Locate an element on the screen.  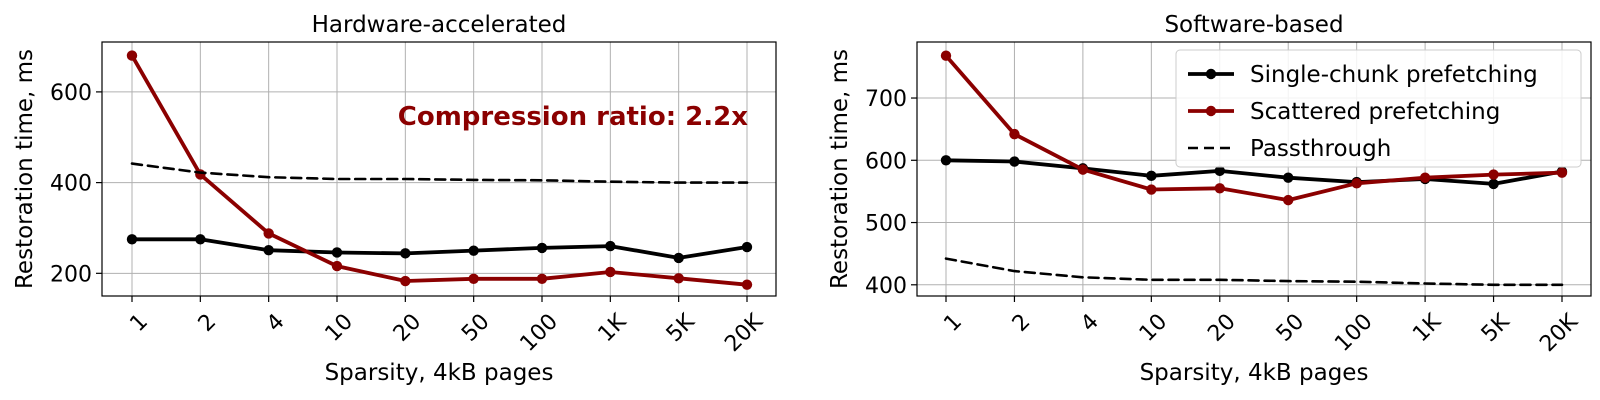
legend-label: Scattered prefetching is located at coordinates (1375, 112).